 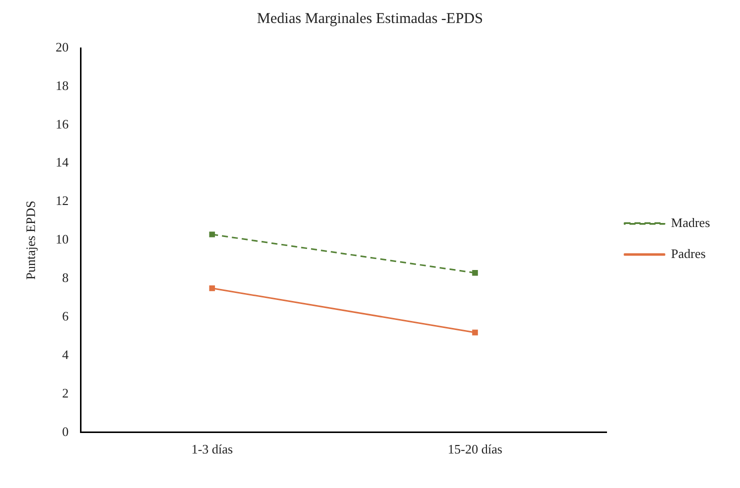 I want to click on y-tick-label: 20, so click(x=62, y=46).